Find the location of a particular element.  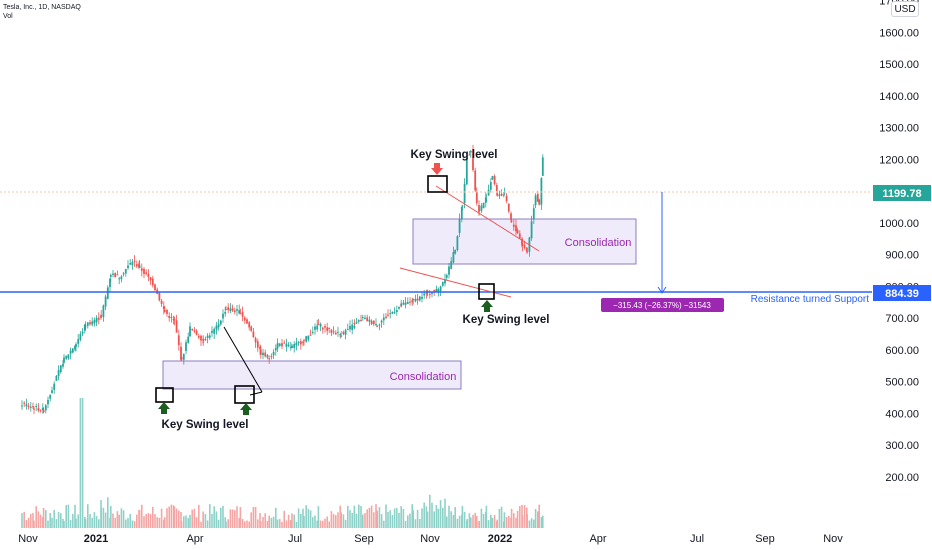

currency-button: USD is located at coordinates (905, 9).